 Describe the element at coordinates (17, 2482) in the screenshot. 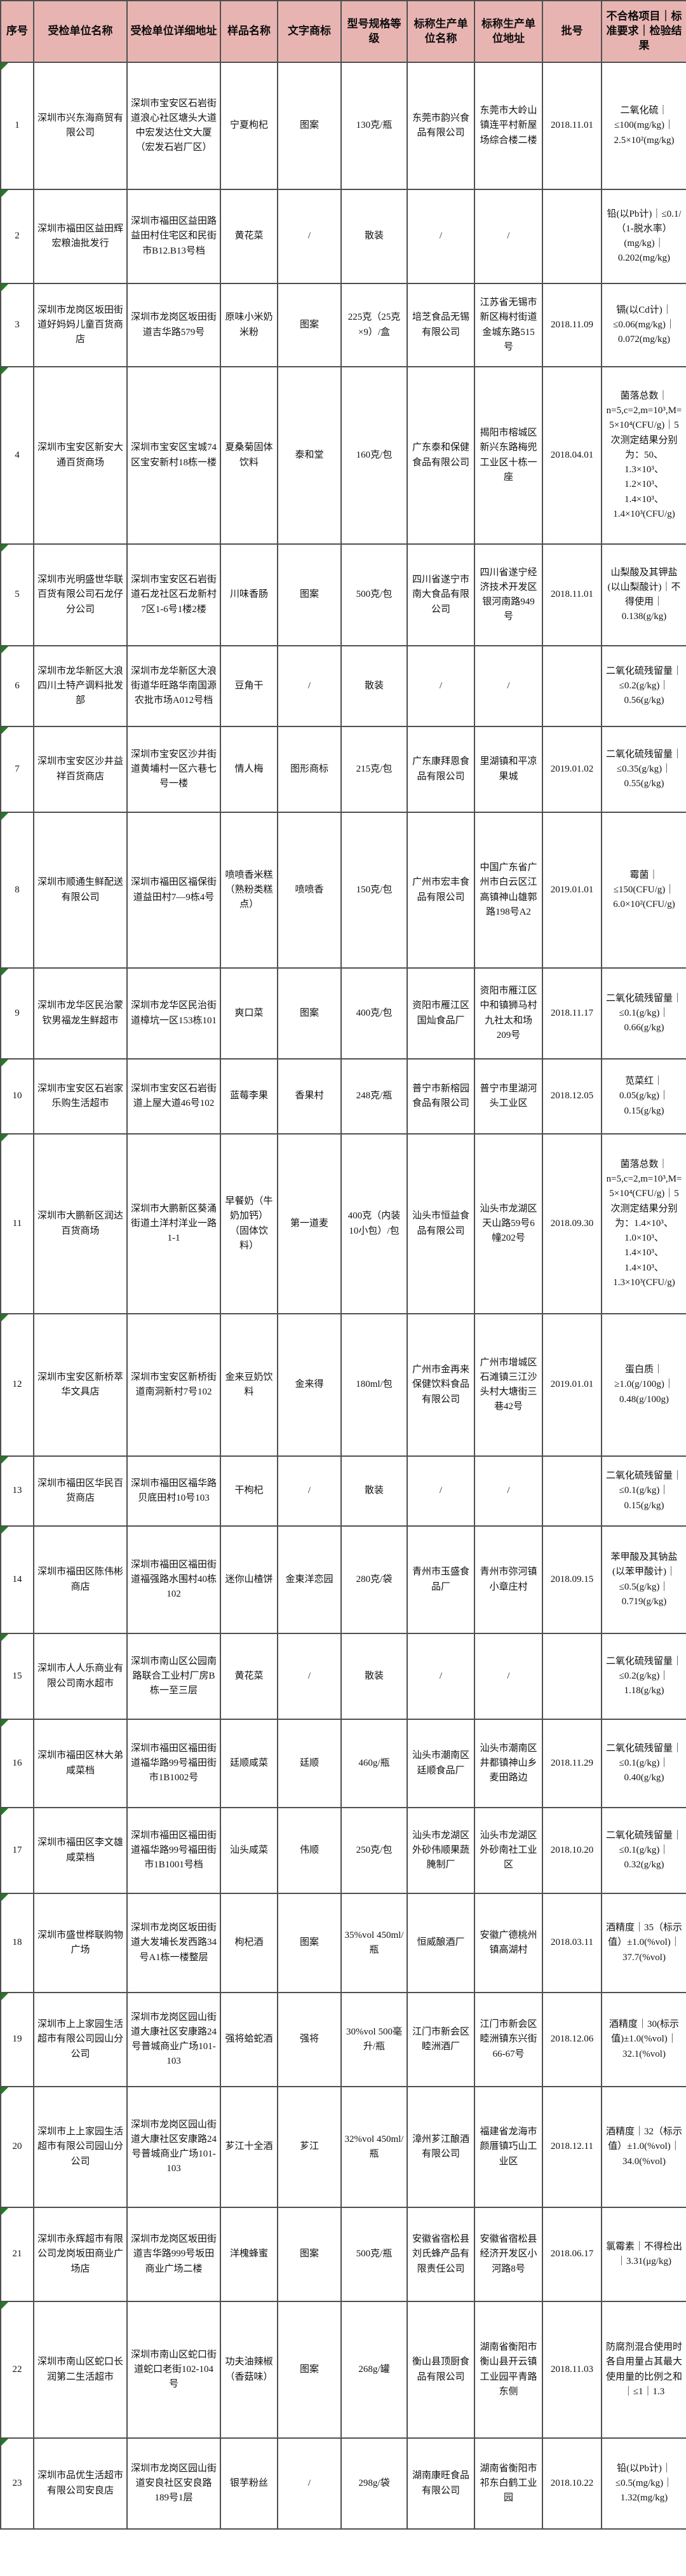

I see `serial-number: 23` at that location.